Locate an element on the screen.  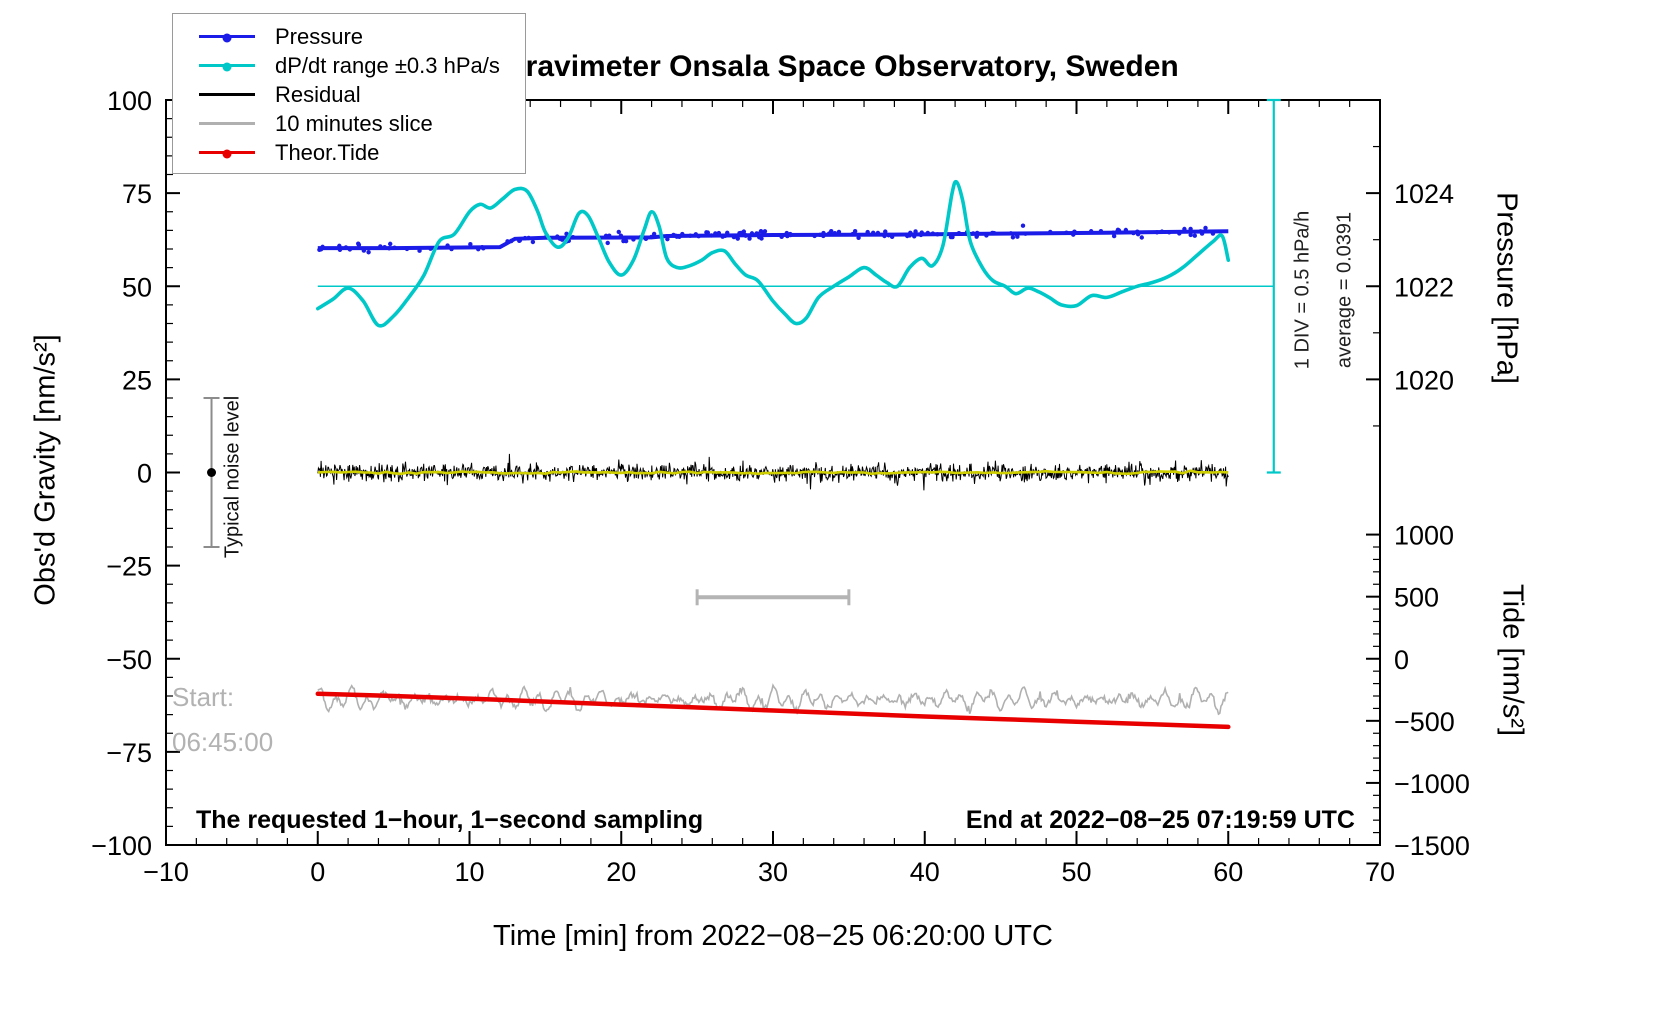
sampling-note: The requested 1−hour, 1−second sampling is located at coordinates (450, 820).